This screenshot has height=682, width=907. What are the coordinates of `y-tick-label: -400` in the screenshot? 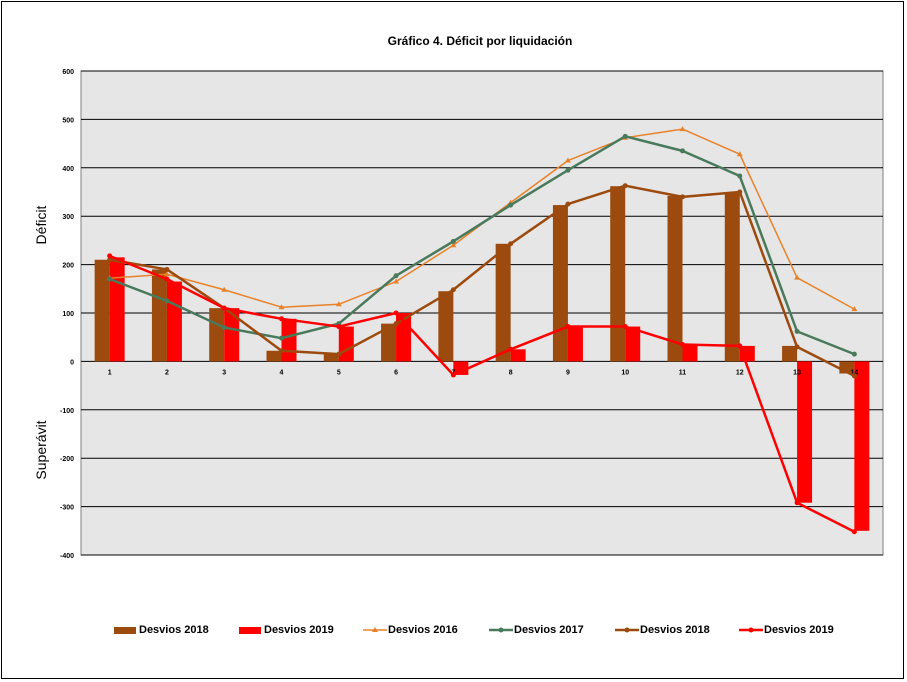 It's located at (67, 556).